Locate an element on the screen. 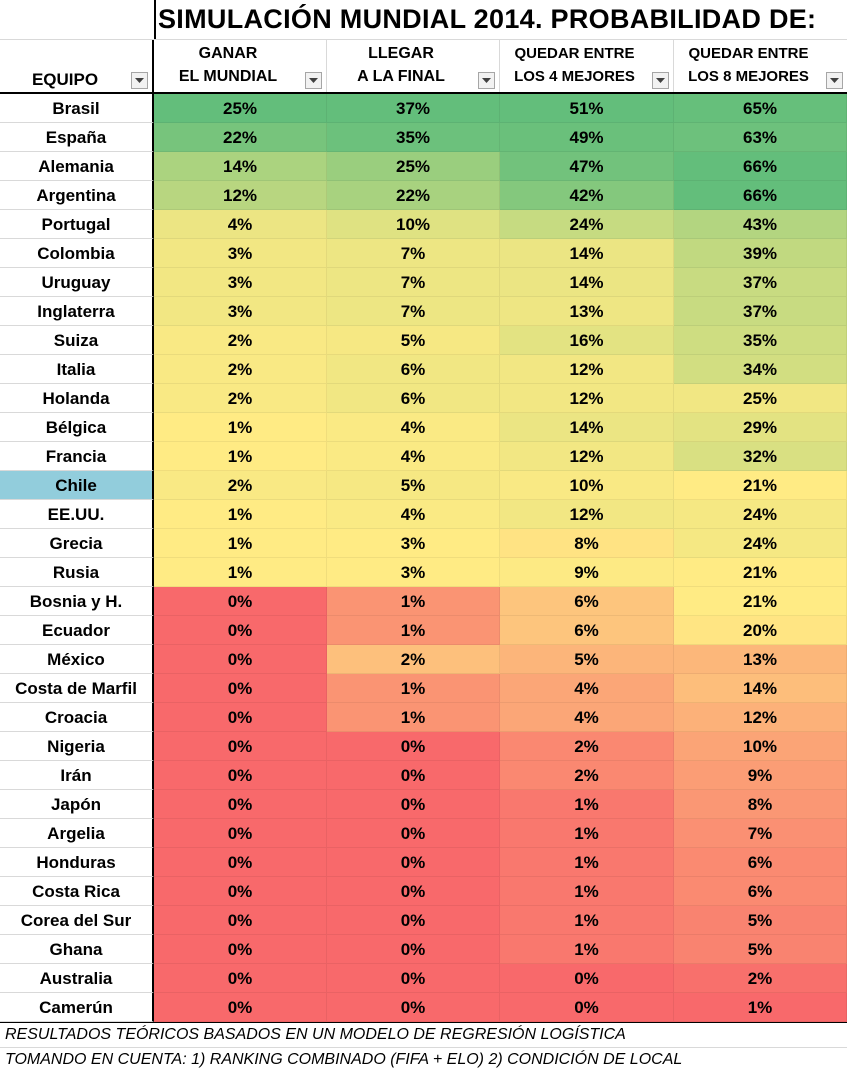  team-name-cell: Grecia is located at coordinates (77, 543).